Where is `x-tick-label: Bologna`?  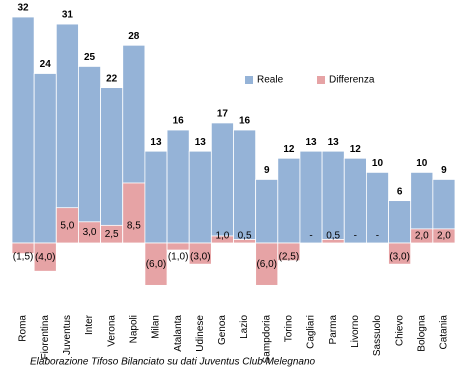
x-tick-label: Bologna is located at coordinates (421, 333).